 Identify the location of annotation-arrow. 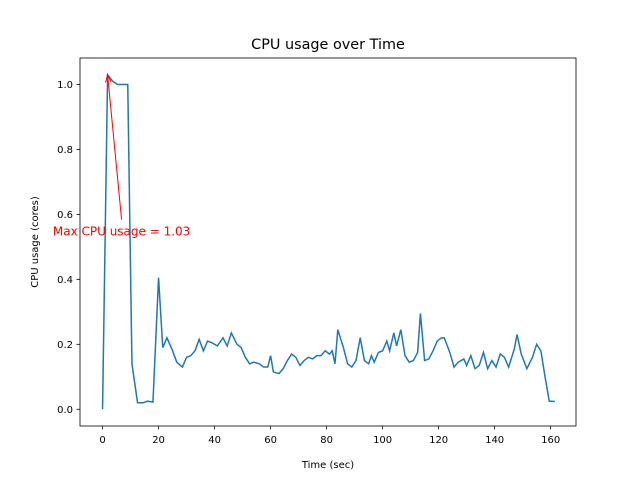
(114, 146).